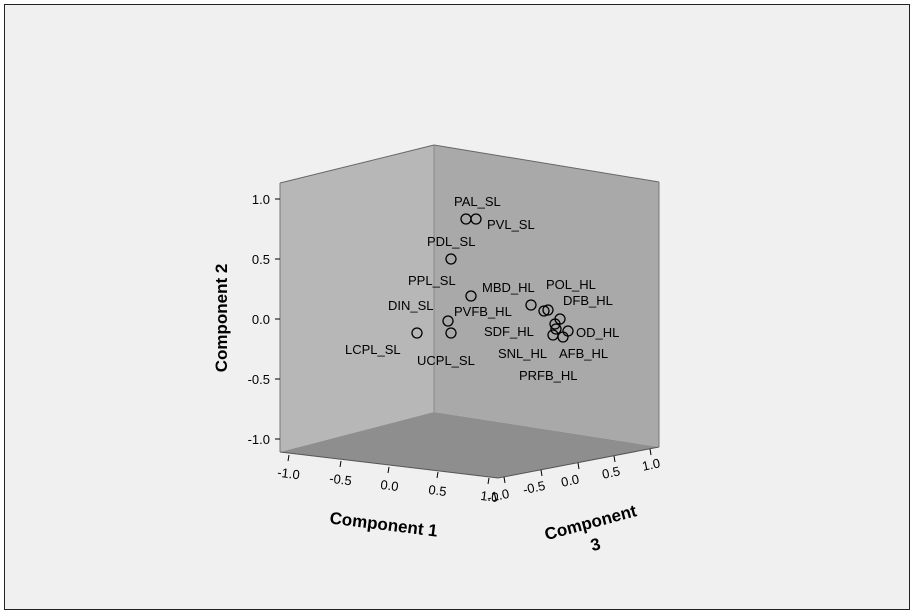  Describe the element at coordinates (261, 199) in the screenshot. I see `y-tick-label: 1.0` at that location.